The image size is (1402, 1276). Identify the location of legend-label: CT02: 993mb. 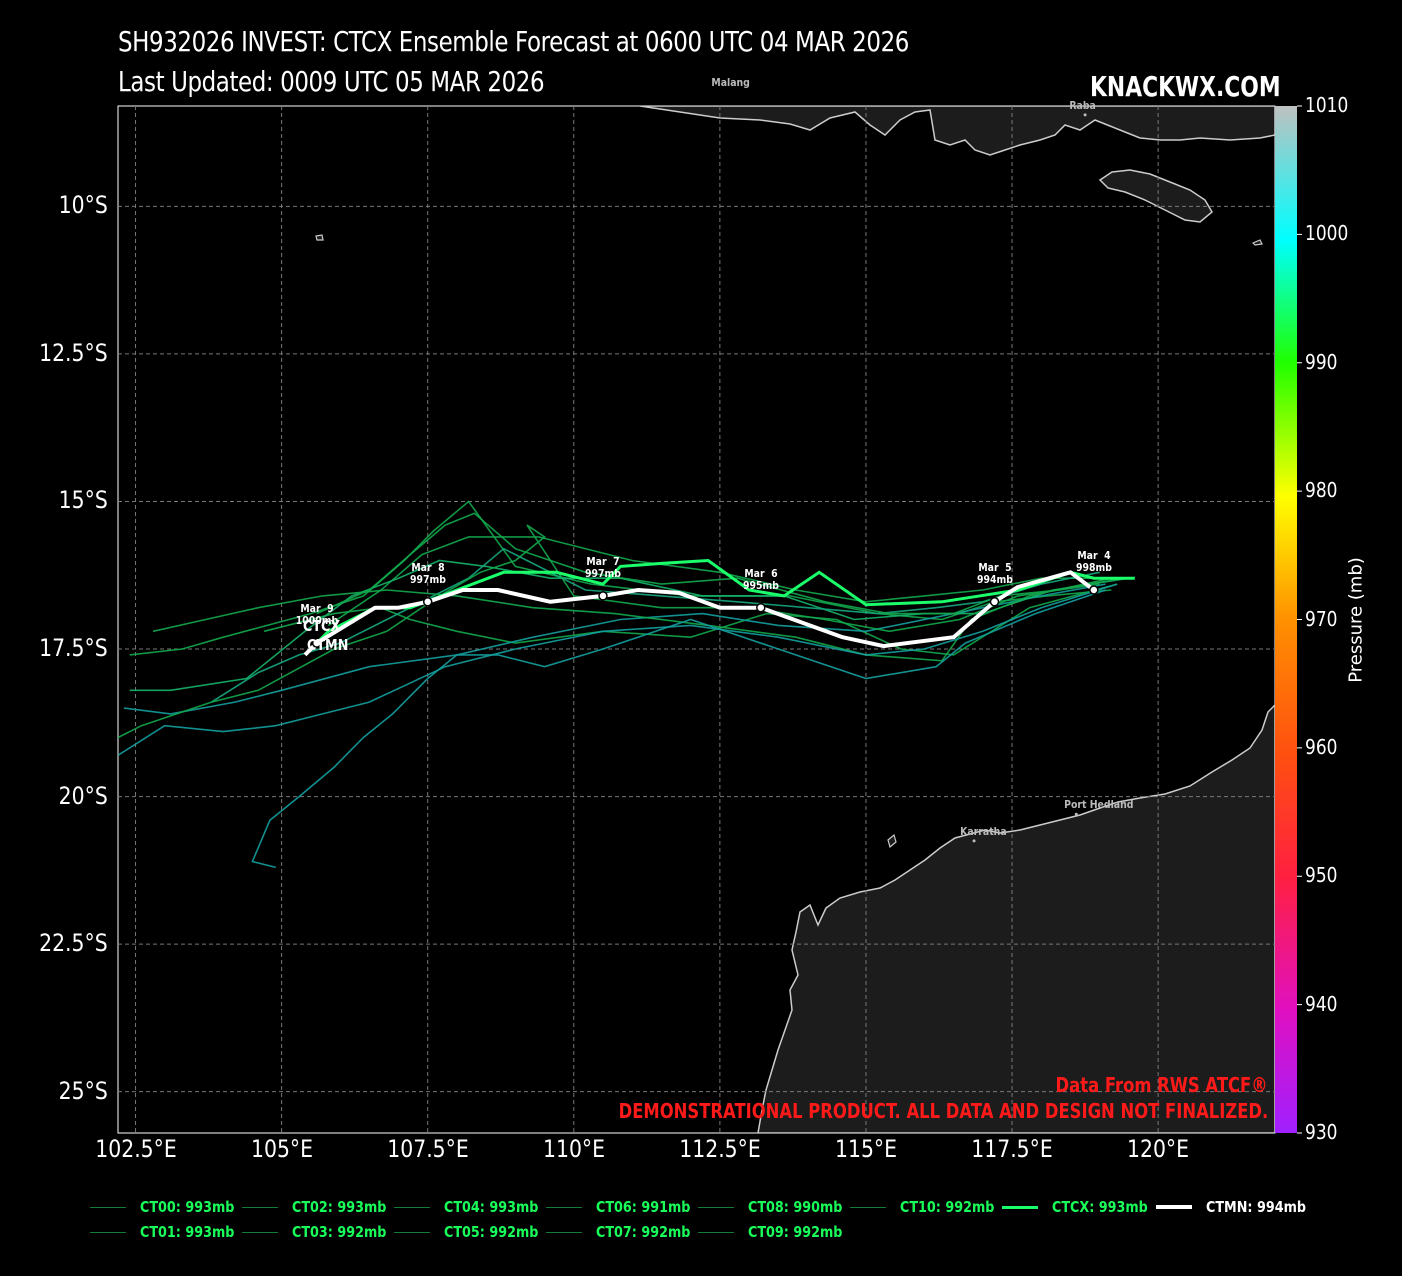
(339, 1207).